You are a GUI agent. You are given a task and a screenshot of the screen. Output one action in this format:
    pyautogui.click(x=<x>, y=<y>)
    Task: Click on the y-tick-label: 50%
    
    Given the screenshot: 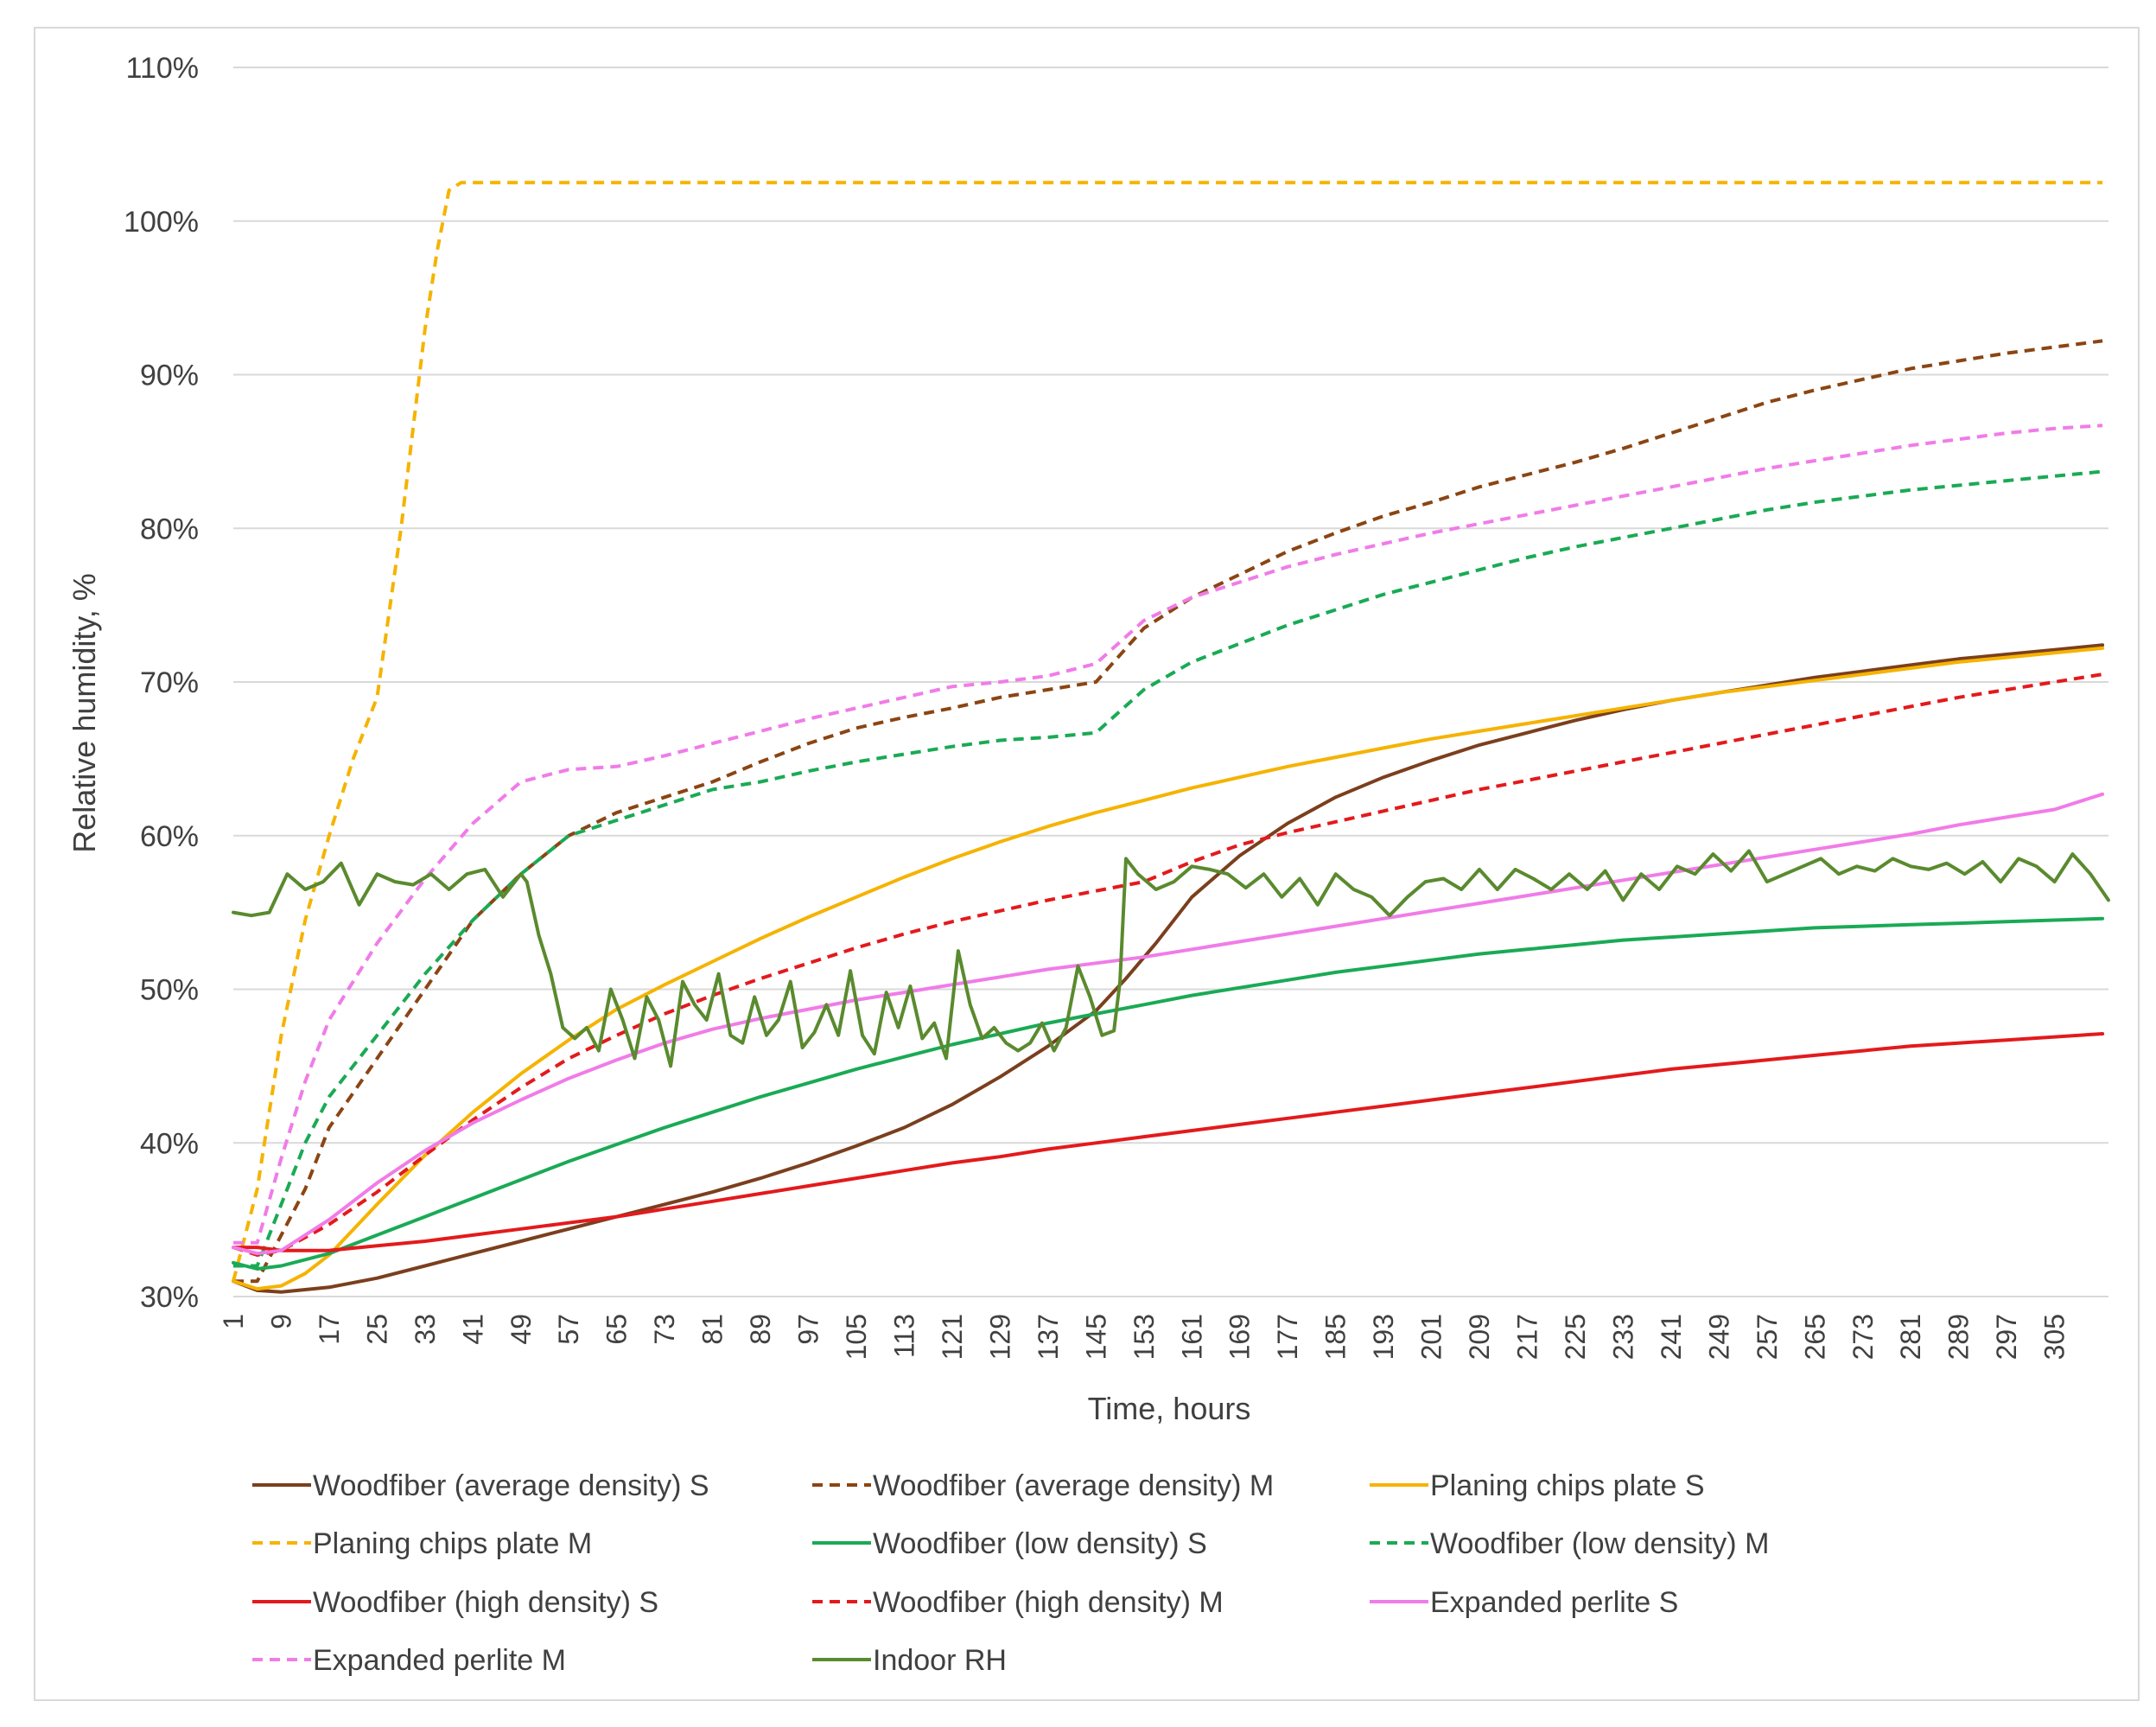 What is the action you would take?
    pyautogui.click(x=169, y=990)
    